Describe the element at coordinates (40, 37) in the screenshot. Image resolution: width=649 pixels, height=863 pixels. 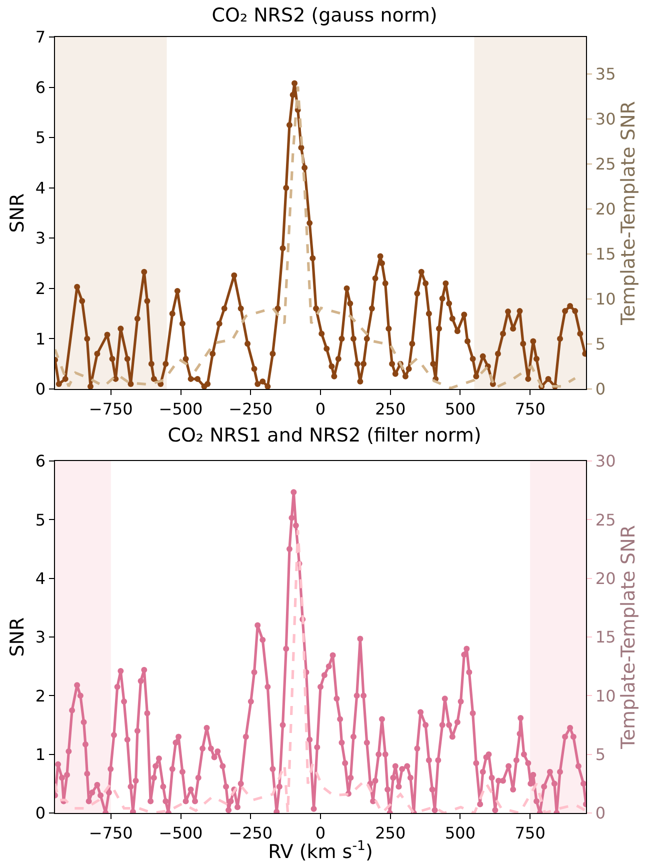
I see `y-tick-label: 7` at that location.